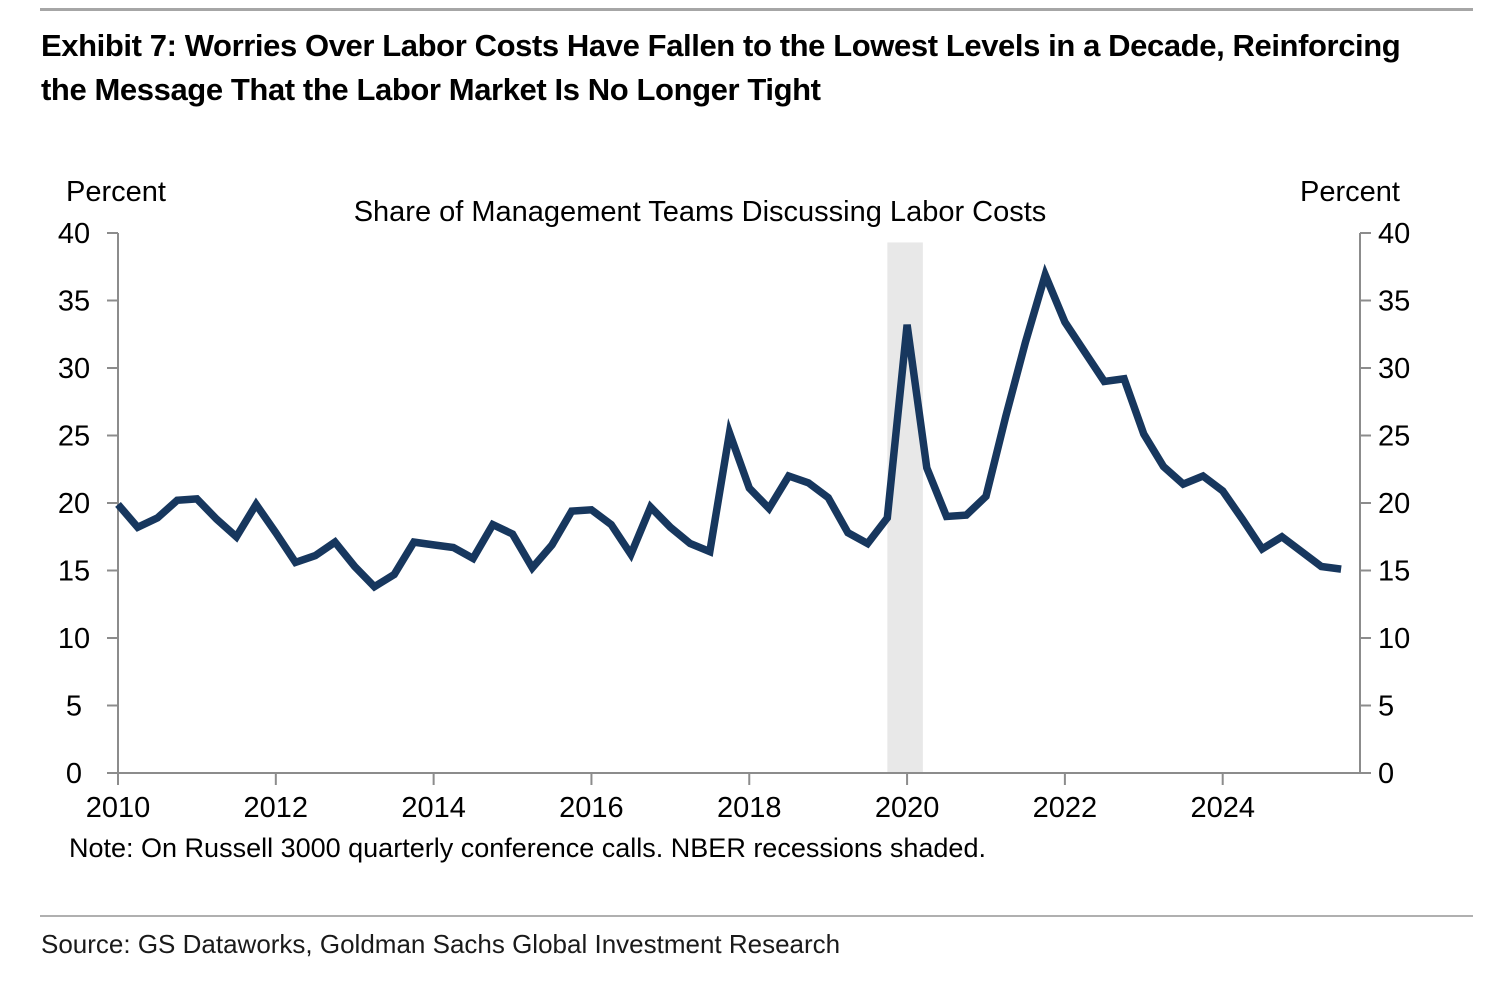  Describe the element at coordinates (1065, 808) in the screenshot. I see `x-axis-tick-label: 2022` at that location.